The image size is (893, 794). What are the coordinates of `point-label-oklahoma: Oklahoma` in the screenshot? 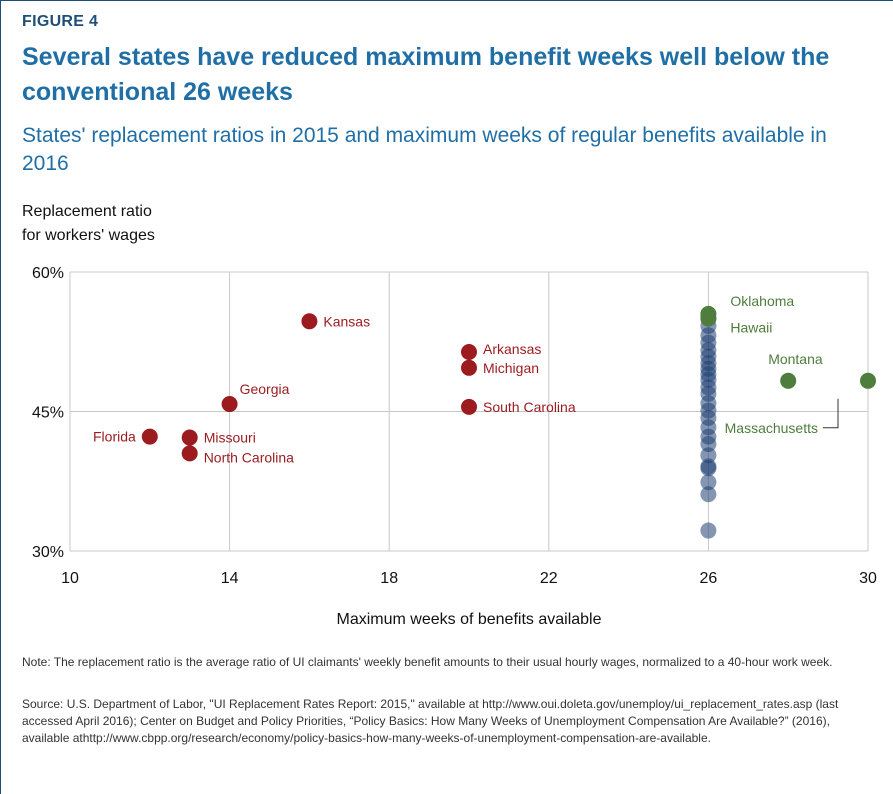 It's located at (762, 301).